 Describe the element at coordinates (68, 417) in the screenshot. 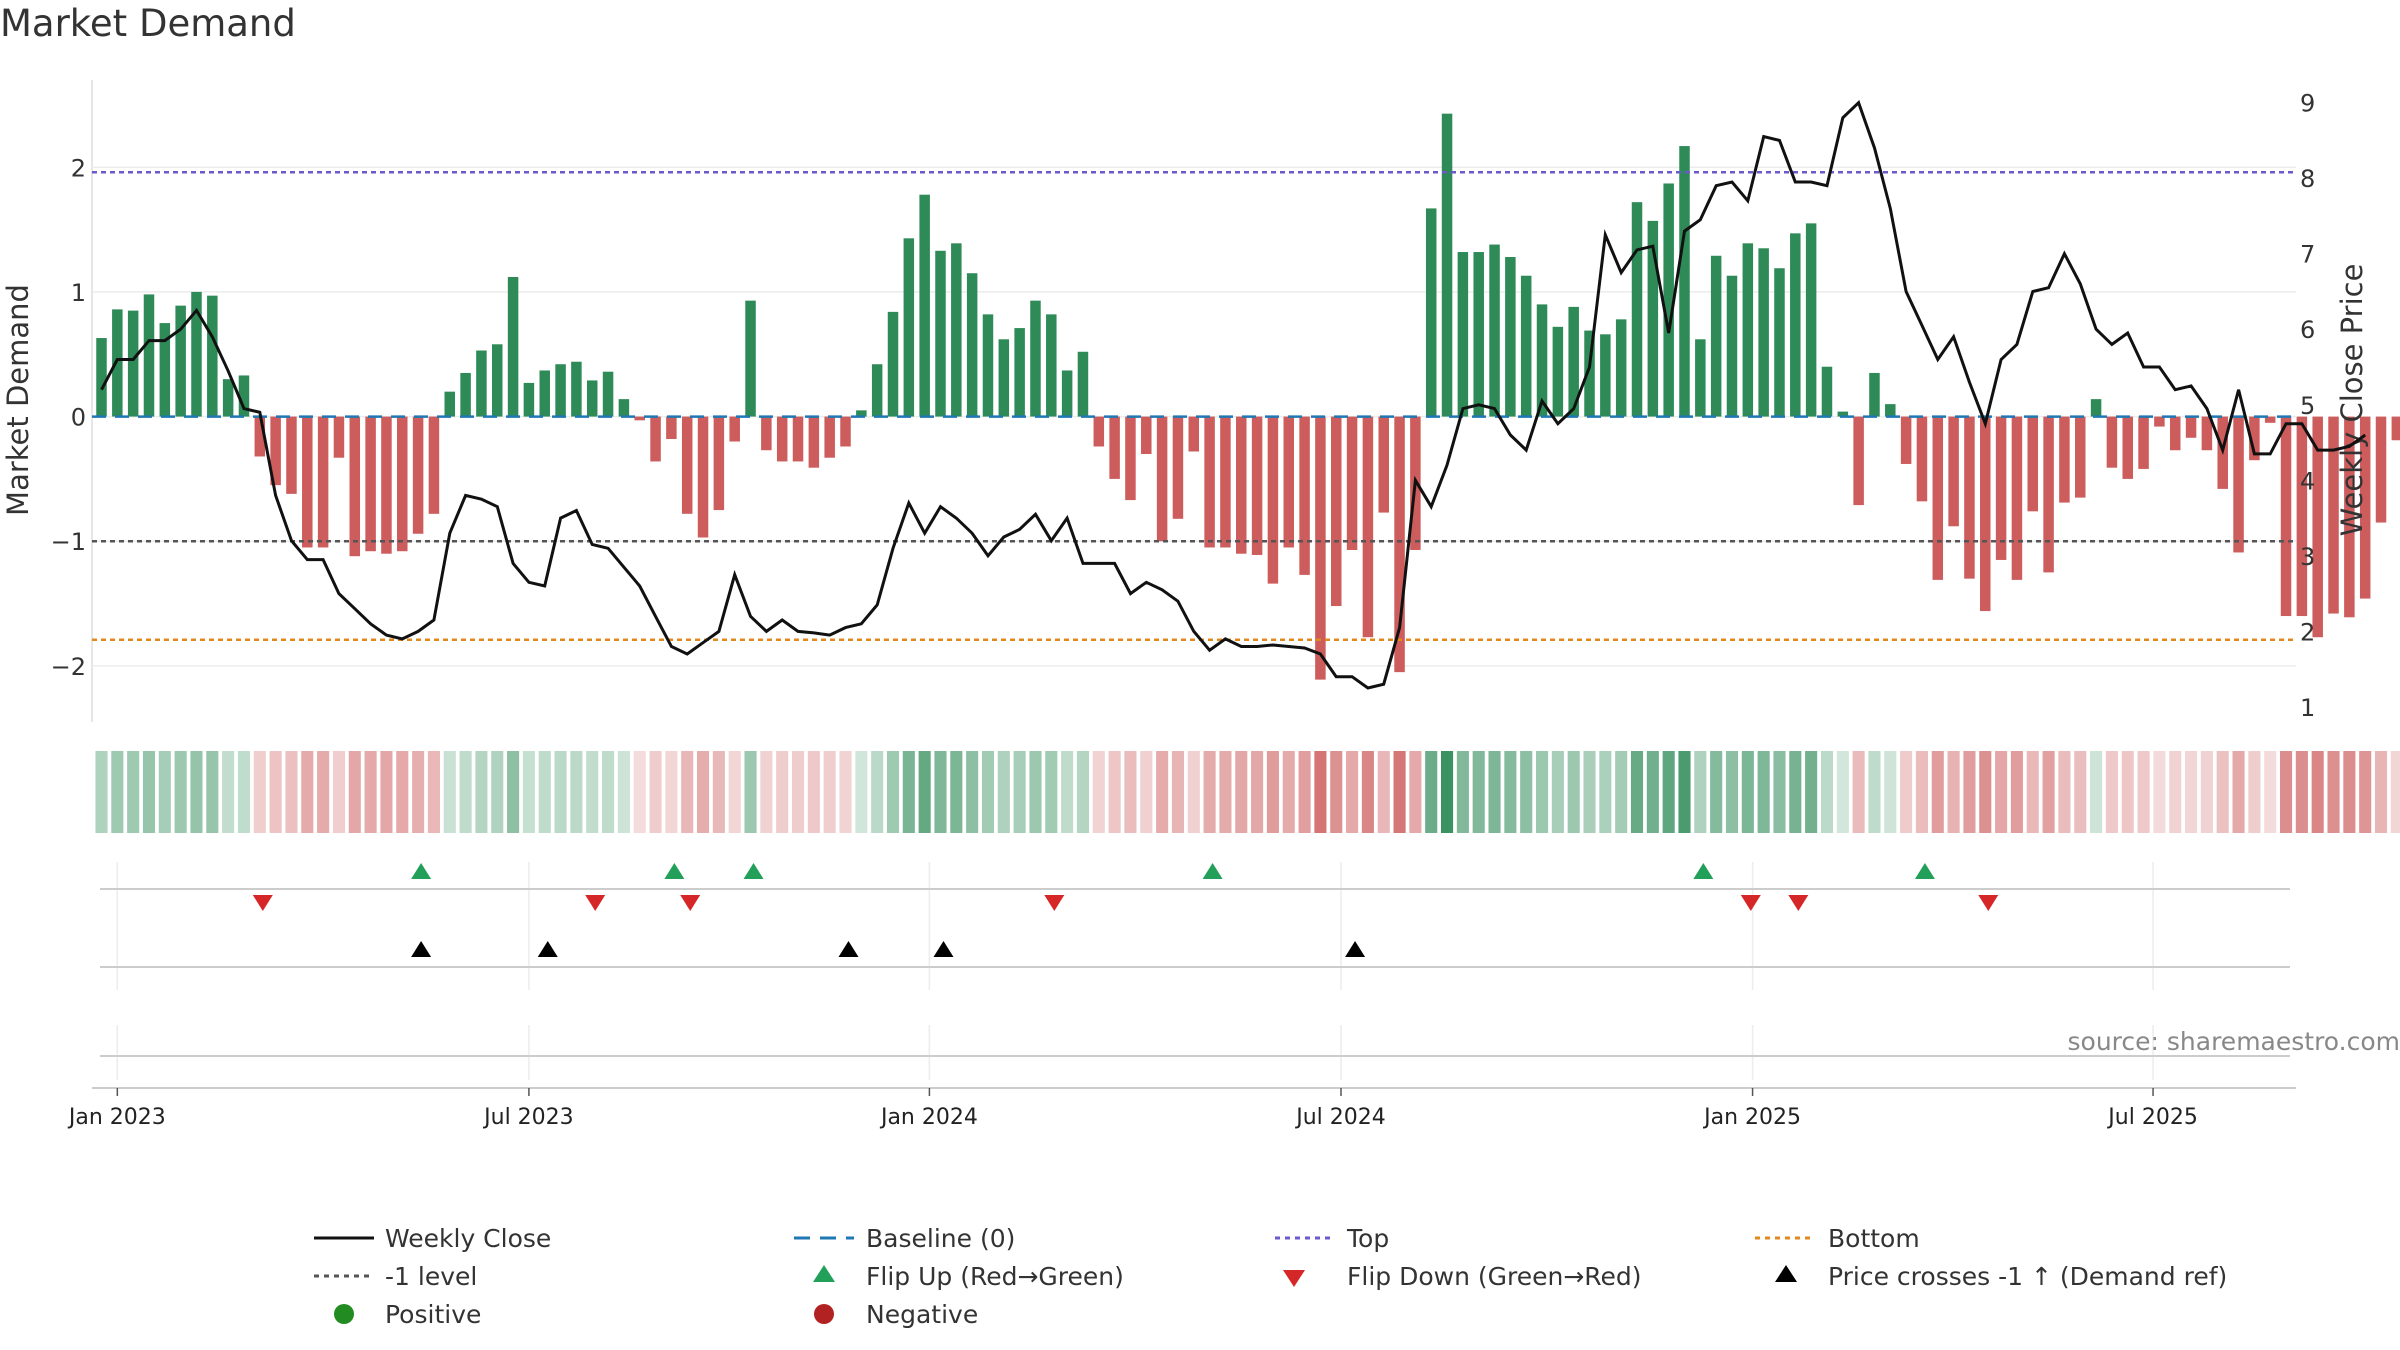

I see `left-axis-ticks: −2 −1 0 1 2` at that location.